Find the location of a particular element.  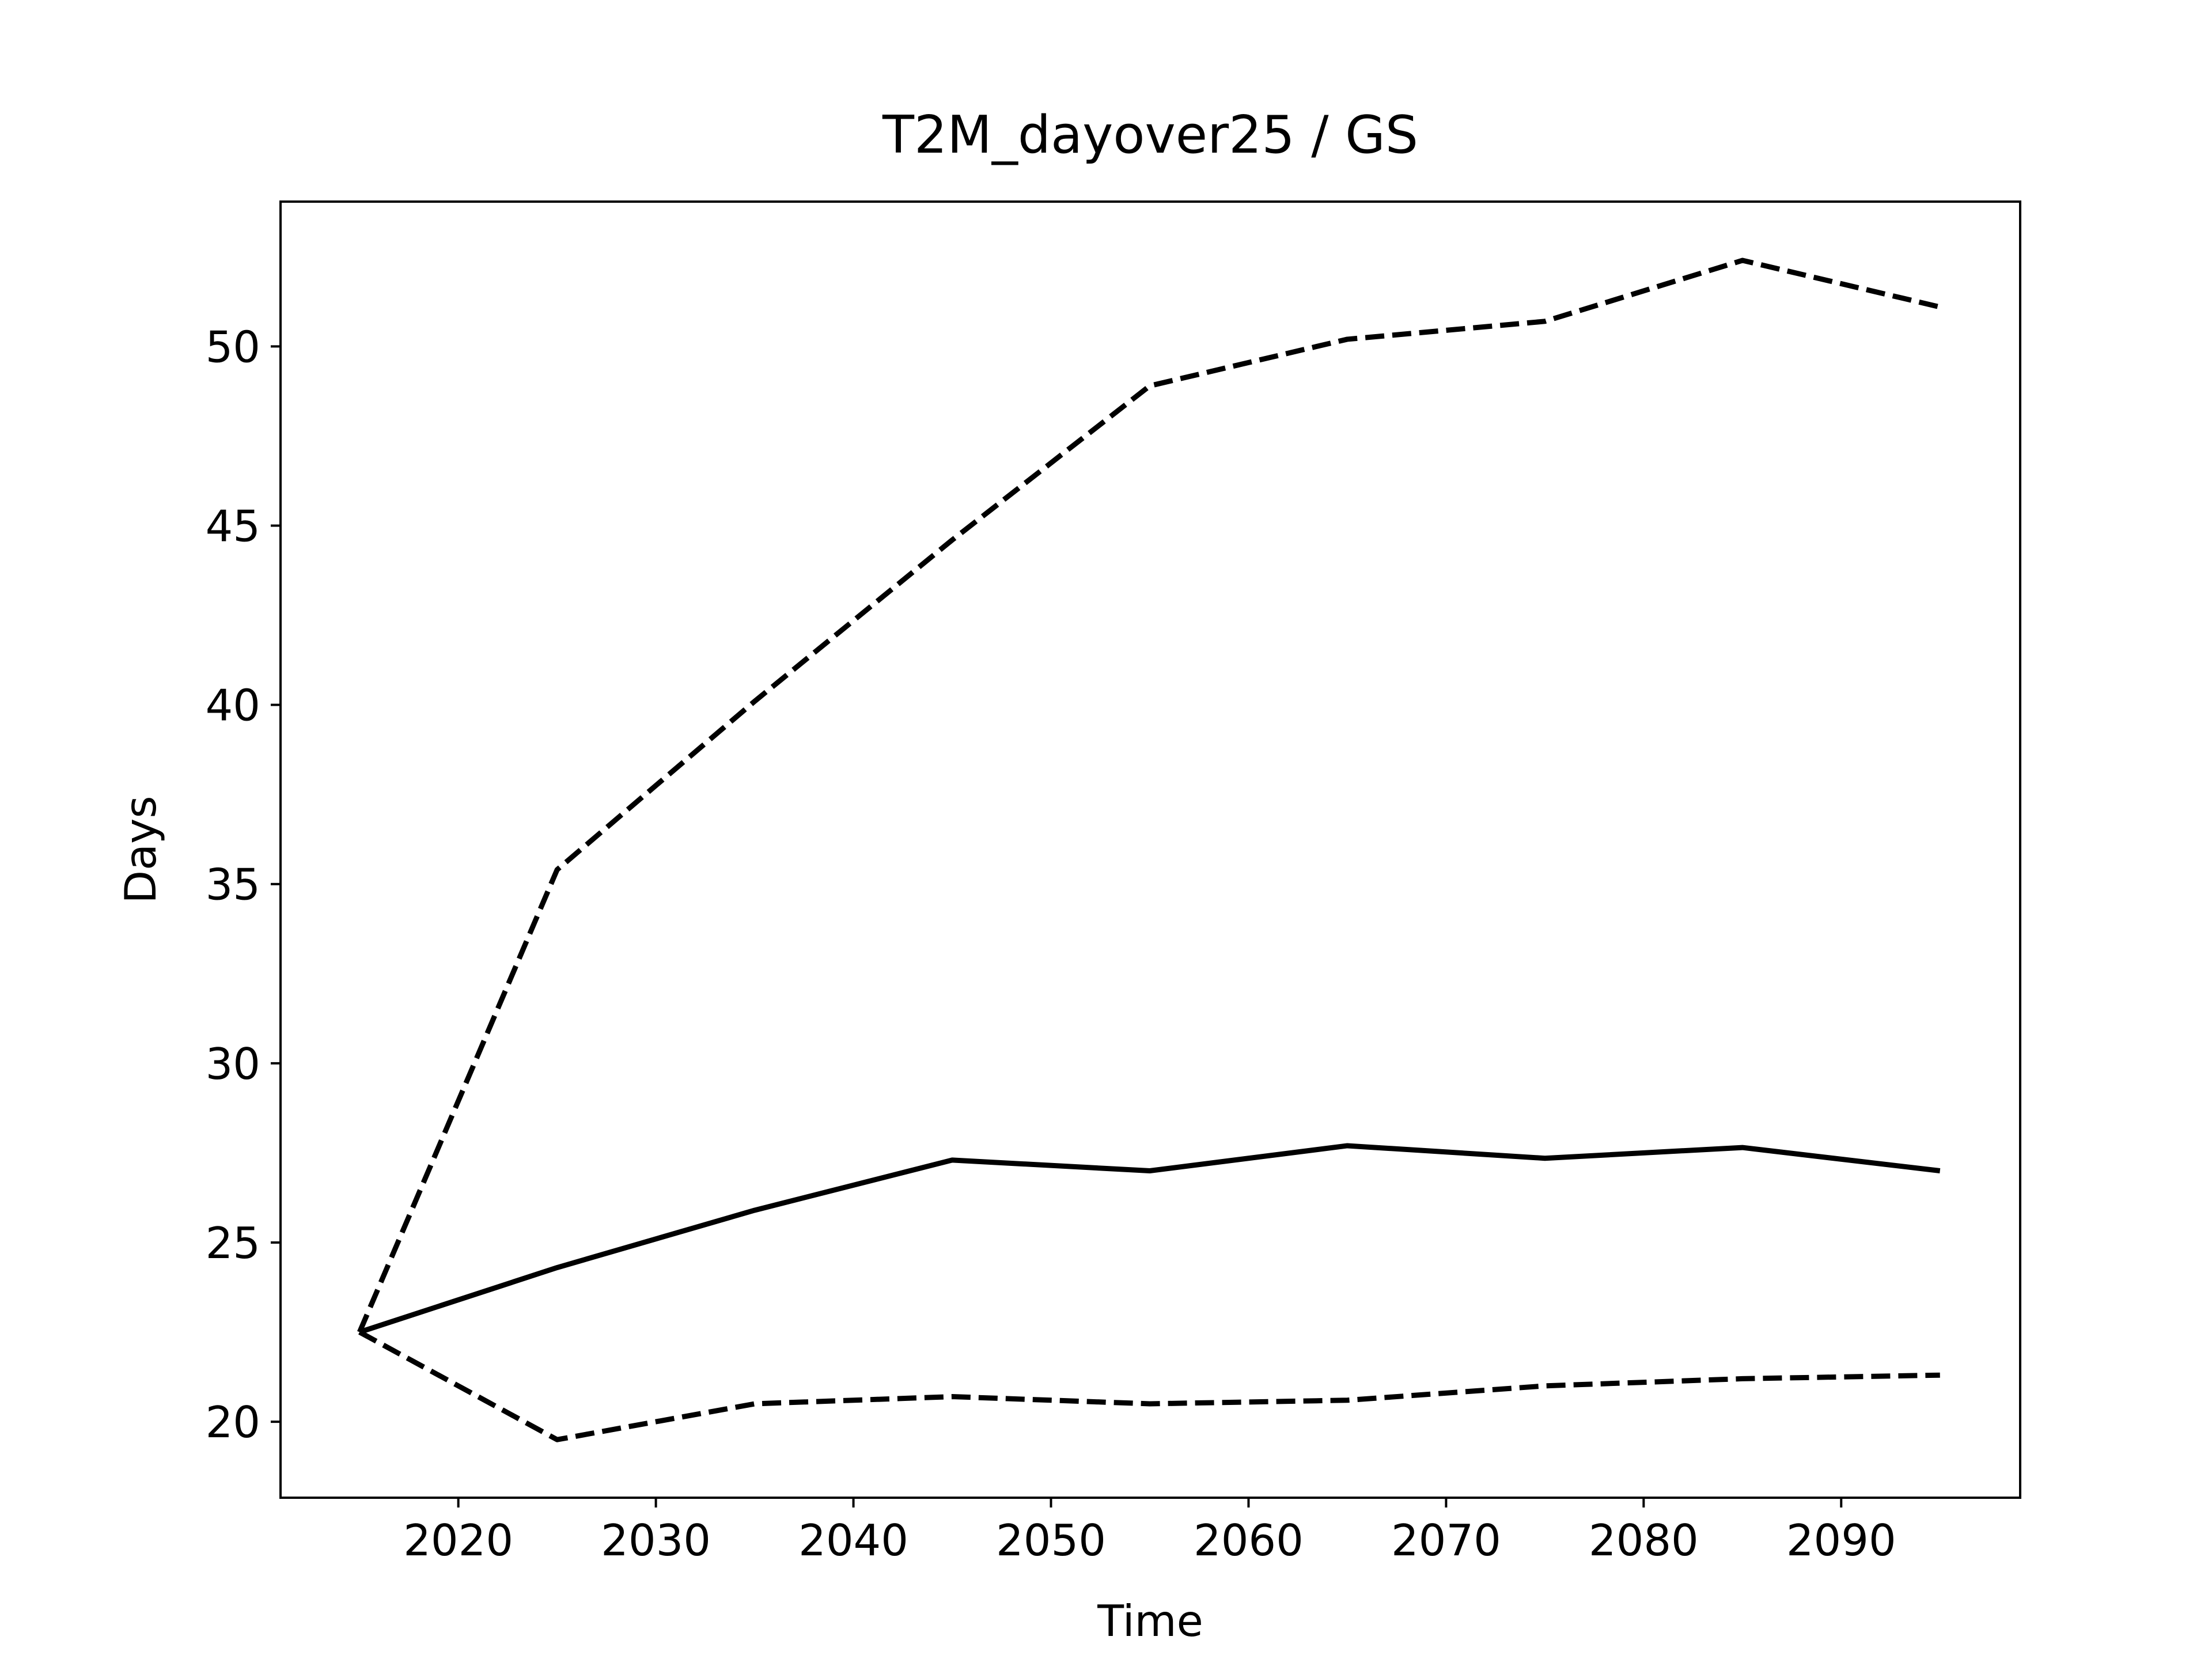

y-tick-label: 20 is located at coordinates (233, 1422).